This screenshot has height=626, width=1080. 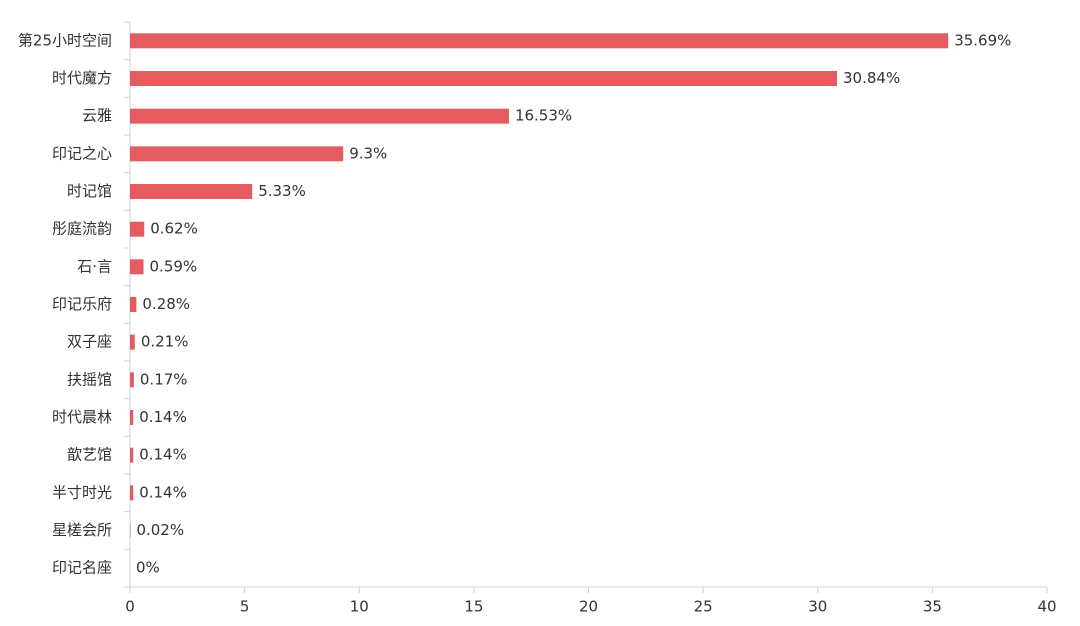 I want to click on value-label: 30.84%, so click(x=871, y=78).